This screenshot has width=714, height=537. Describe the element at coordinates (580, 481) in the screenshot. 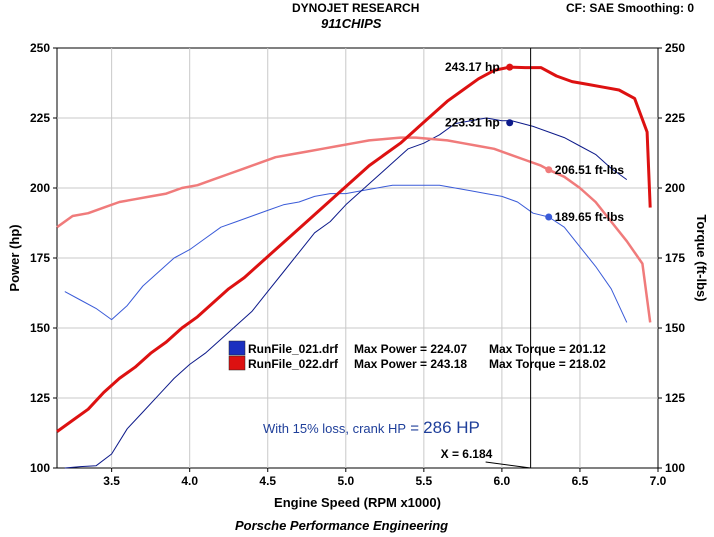

I see `x-tick-label: 6.5` at that location.